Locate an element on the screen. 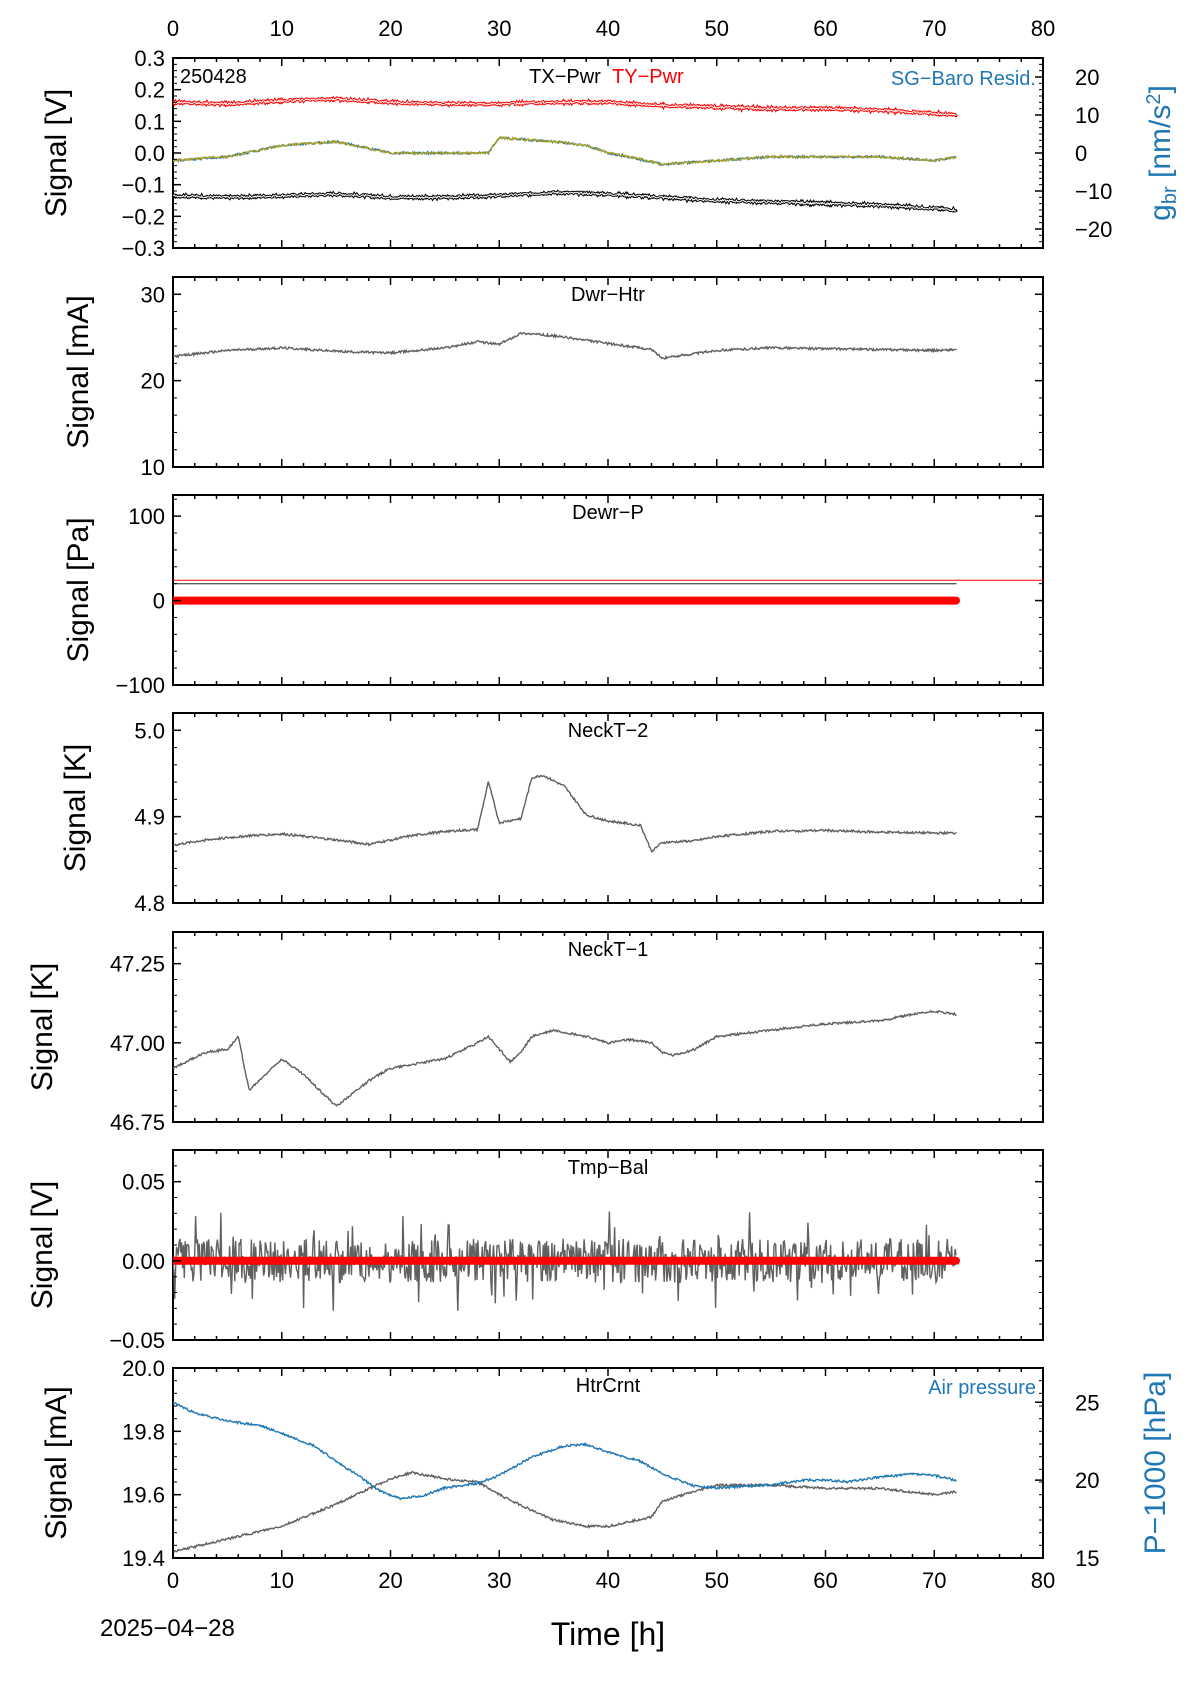 The width and height of the screenshot is (1190, 1684). y-right-tick-label: 25 is located at coordinates (1087, 1402).